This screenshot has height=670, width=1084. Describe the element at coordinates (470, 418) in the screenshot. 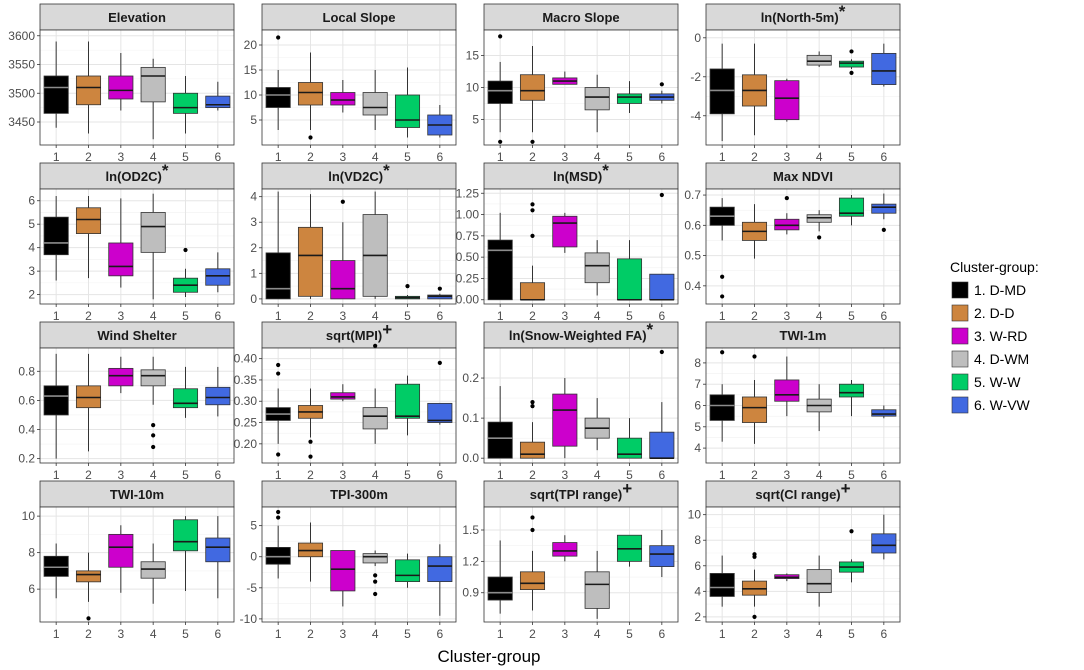

I see `y-tick-label: 0.1` at that location.